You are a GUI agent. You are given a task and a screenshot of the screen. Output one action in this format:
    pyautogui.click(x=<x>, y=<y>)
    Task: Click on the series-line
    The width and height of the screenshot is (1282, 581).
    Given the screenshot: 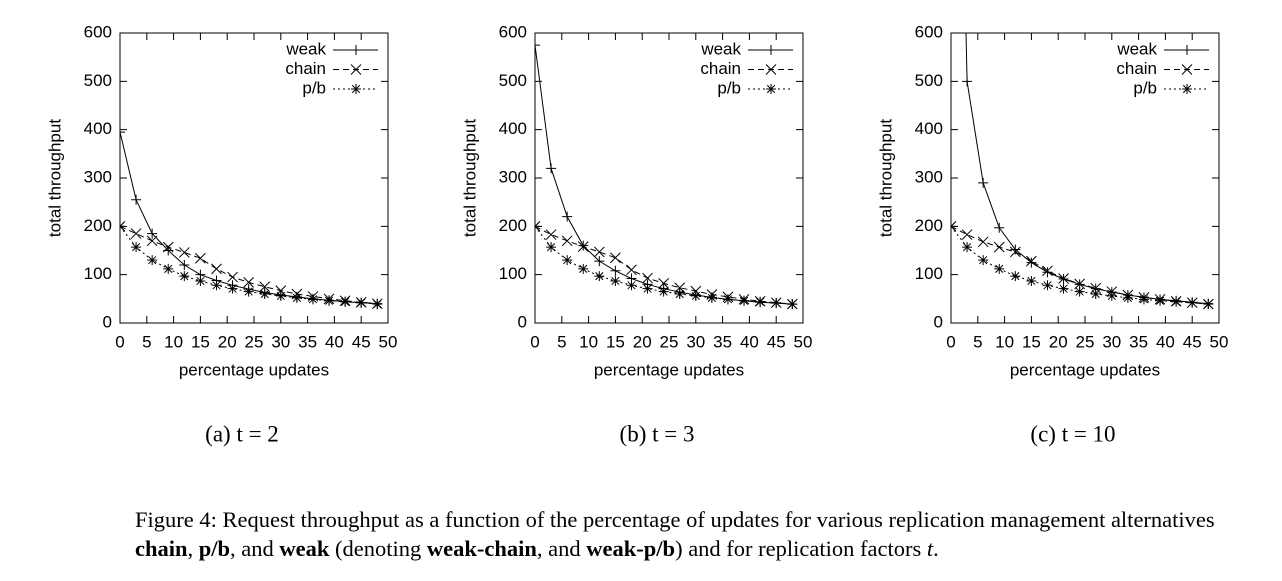 What is the action you would take?
    pyautogui.click(x=1080, y=265)
    